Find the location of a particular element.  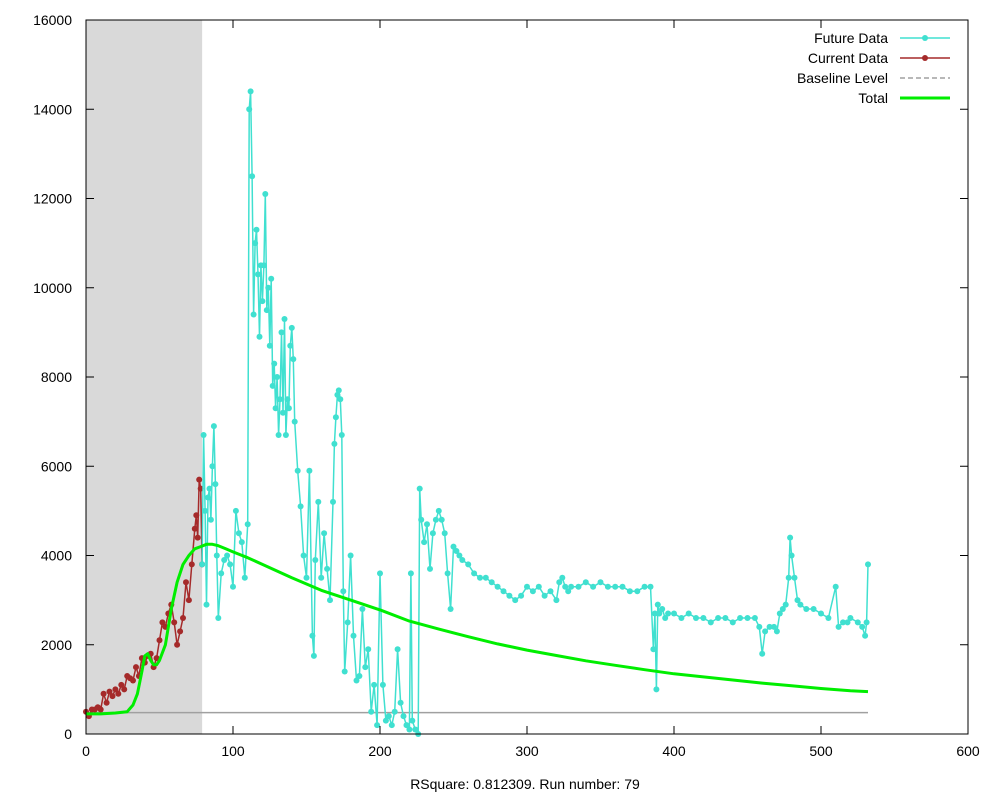

legend-label-current: Current Data is located at coordinates (848, 58).